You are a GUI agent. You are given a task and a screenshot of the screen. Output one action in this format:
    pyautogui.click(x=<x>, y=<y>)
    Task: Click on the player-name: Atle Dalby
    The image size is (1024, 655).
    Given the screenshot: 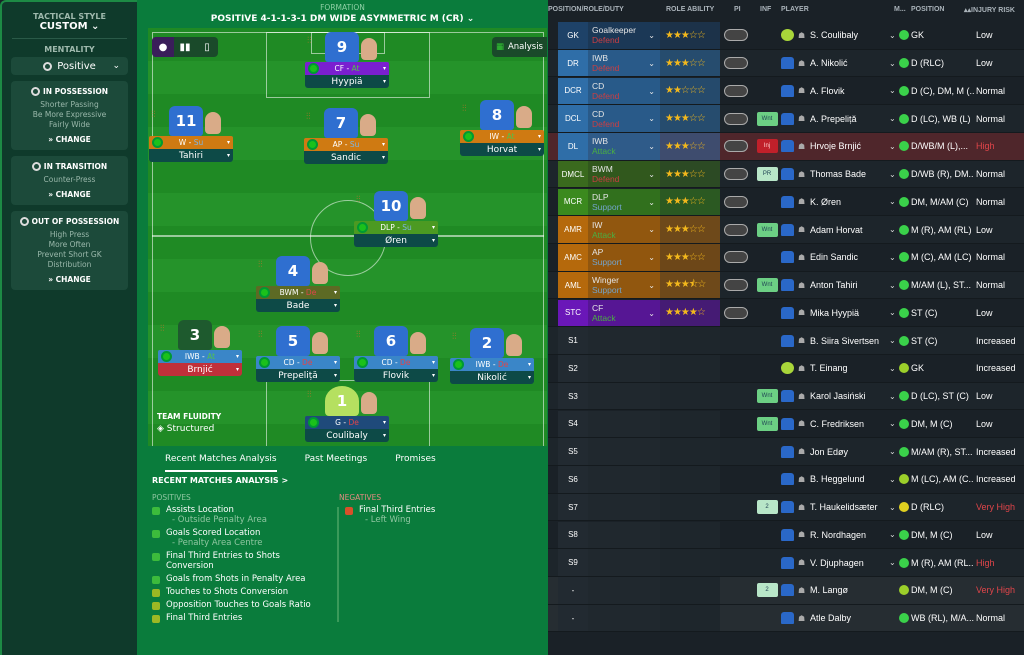 What is the action you would take?
    pyautogui.click(x=831, y=618)
    